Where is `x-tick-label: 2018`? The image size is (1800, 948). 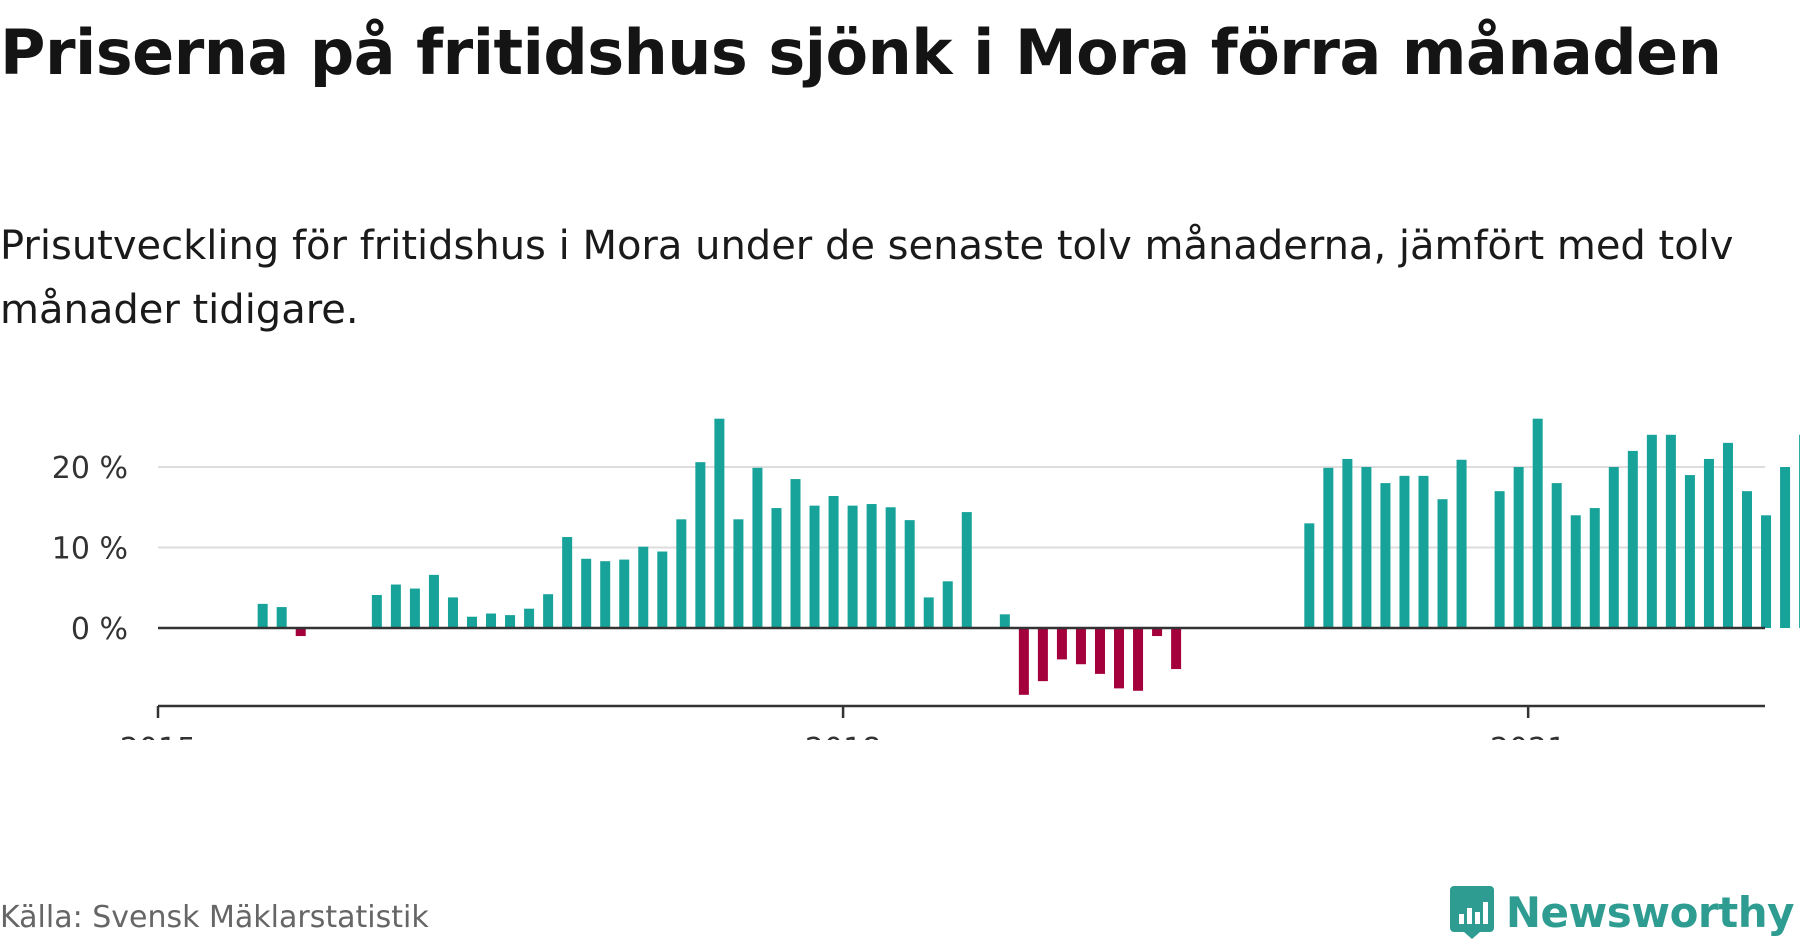 x-tick-label: 2018 is located at coordinates (843, 736).